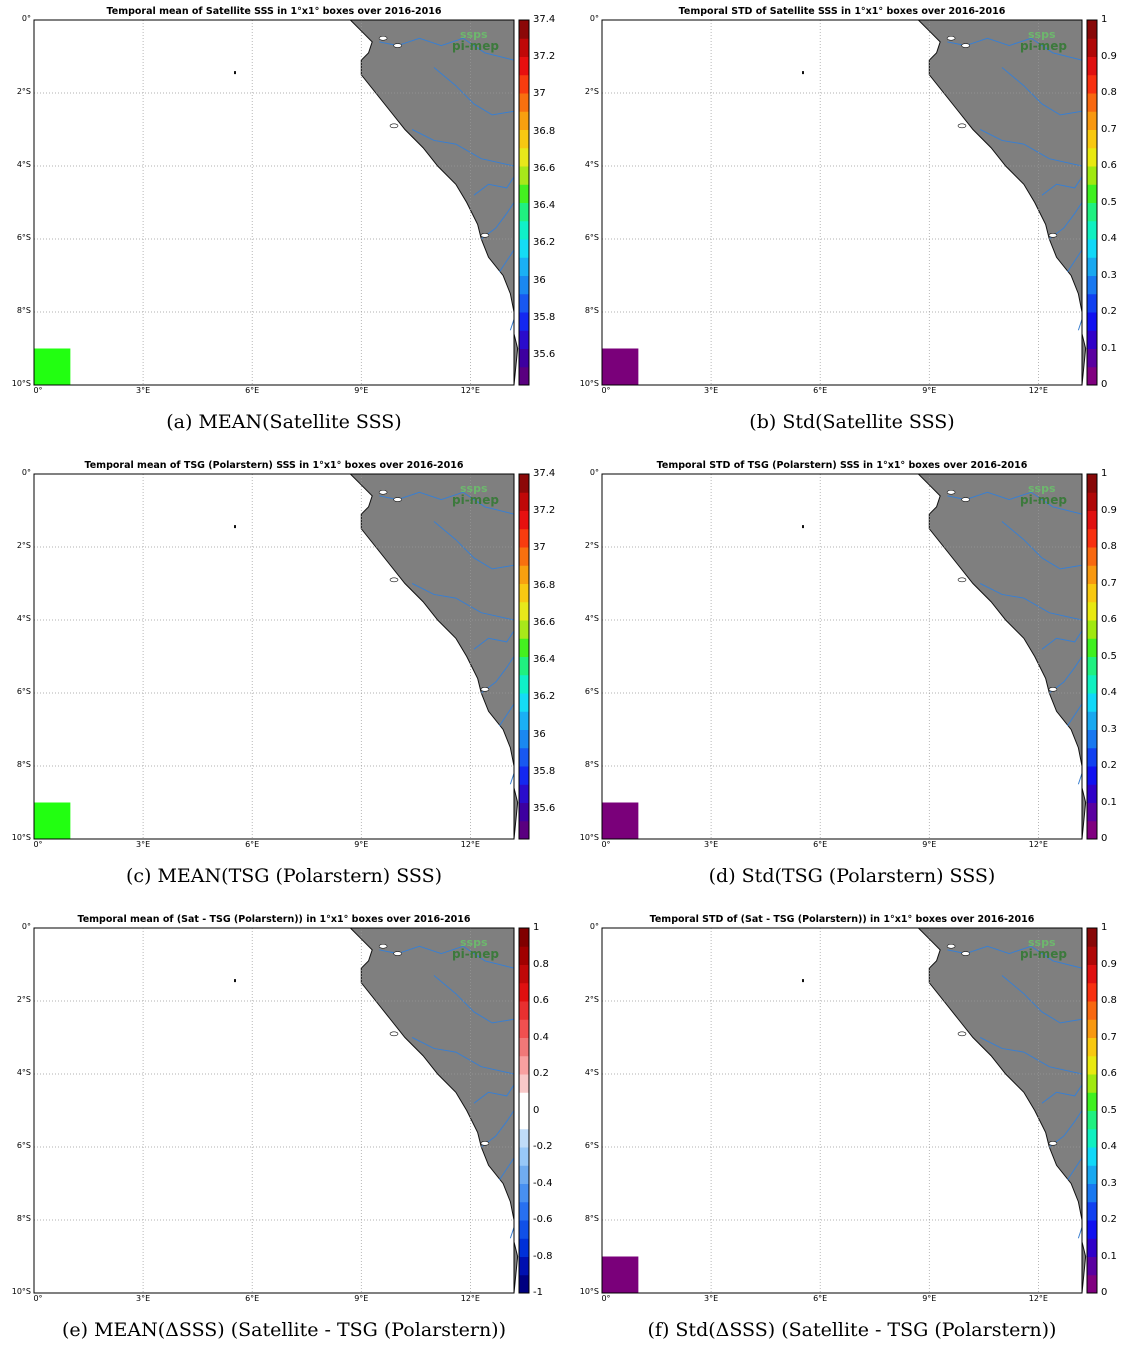 This screenshot has width=1128, height=1358. What do you see at coordinates (844, 202) in the screenshot?
I see `map-canvas` at bounding box center [844, 202].